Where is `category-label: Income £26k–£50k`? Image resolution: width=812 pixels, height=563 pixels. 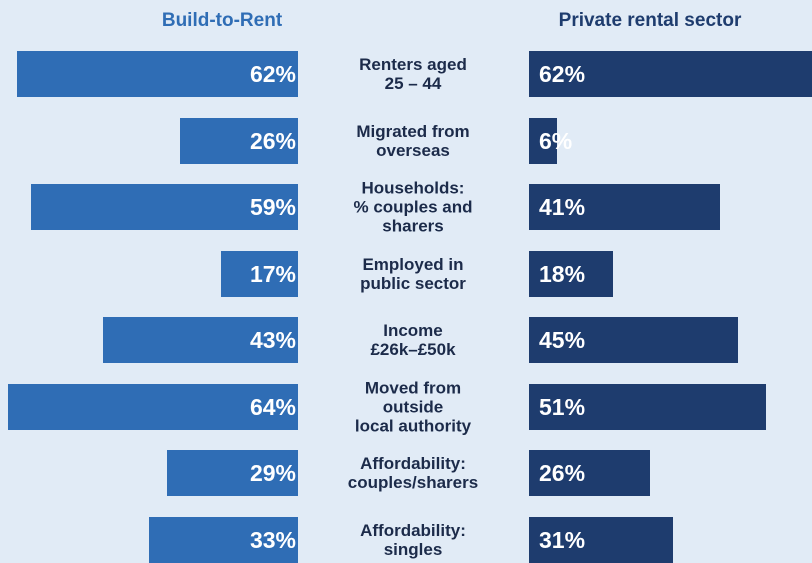 category-label: Income £26k–£50k is located at coordinates (413, 340).